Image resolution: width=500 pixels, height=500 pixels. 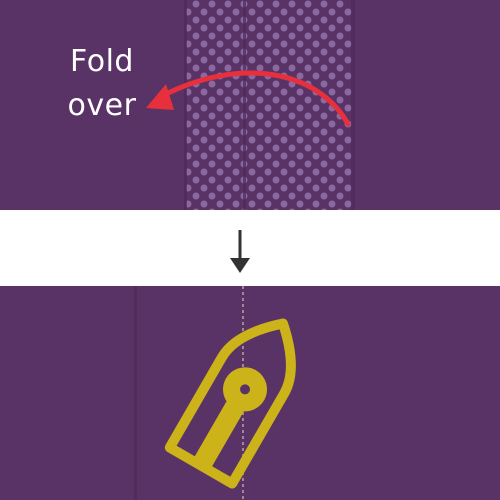 I want to click on arrow-down-icon, so click(x=240, y=251).